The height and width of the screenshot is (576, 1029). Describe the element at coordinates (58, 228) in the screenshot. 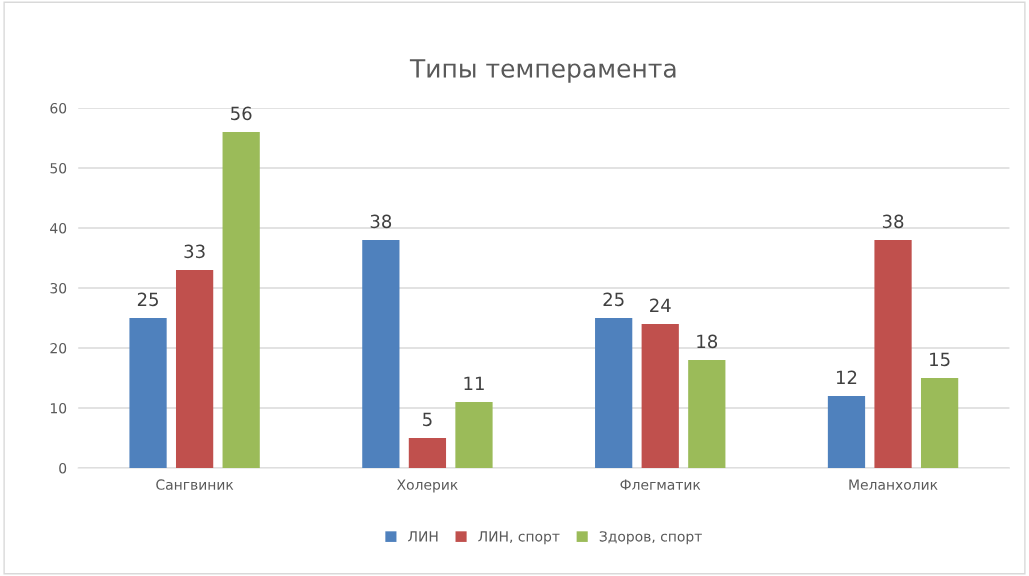

I see `y-tick-label: 40` at that location.